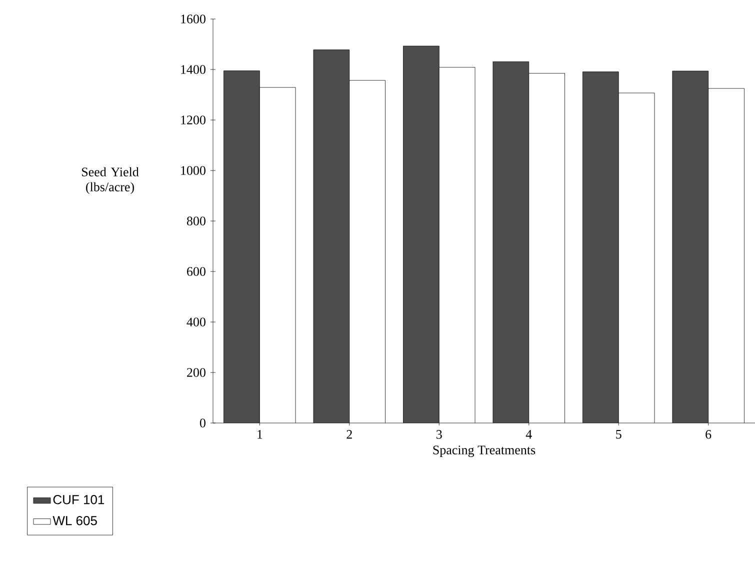 Image resolution: width=755 pixels, height=586 pixels. I want to click on x-tick-label: 2, so click(349, 434).